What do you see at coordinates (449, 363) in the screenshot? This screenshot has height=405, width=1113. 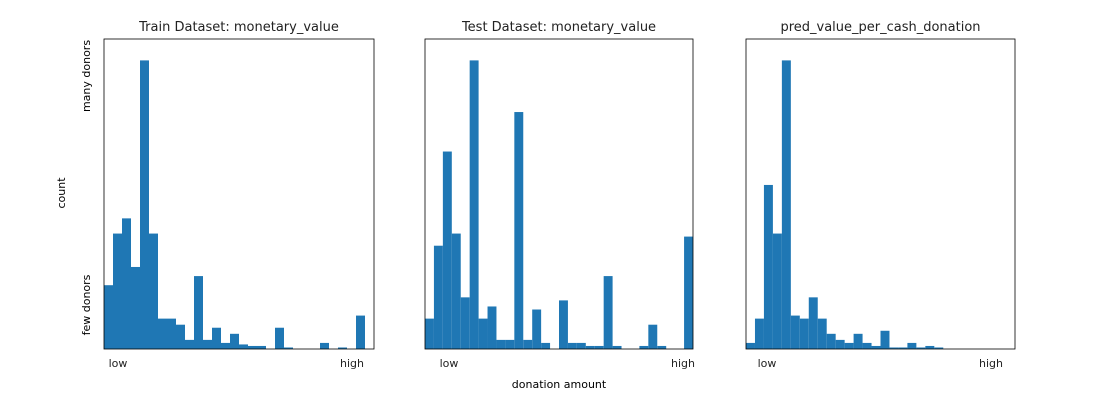 I see `test-tick-low: low` at bounding box center [449, 363].